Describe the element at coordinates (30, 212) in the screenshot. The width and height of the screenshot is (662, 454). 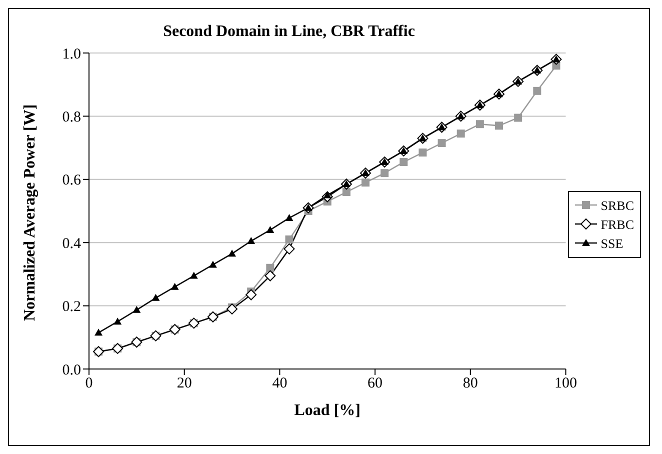
I see `y-axis-title: Normalized Average Power [W]` at that location.